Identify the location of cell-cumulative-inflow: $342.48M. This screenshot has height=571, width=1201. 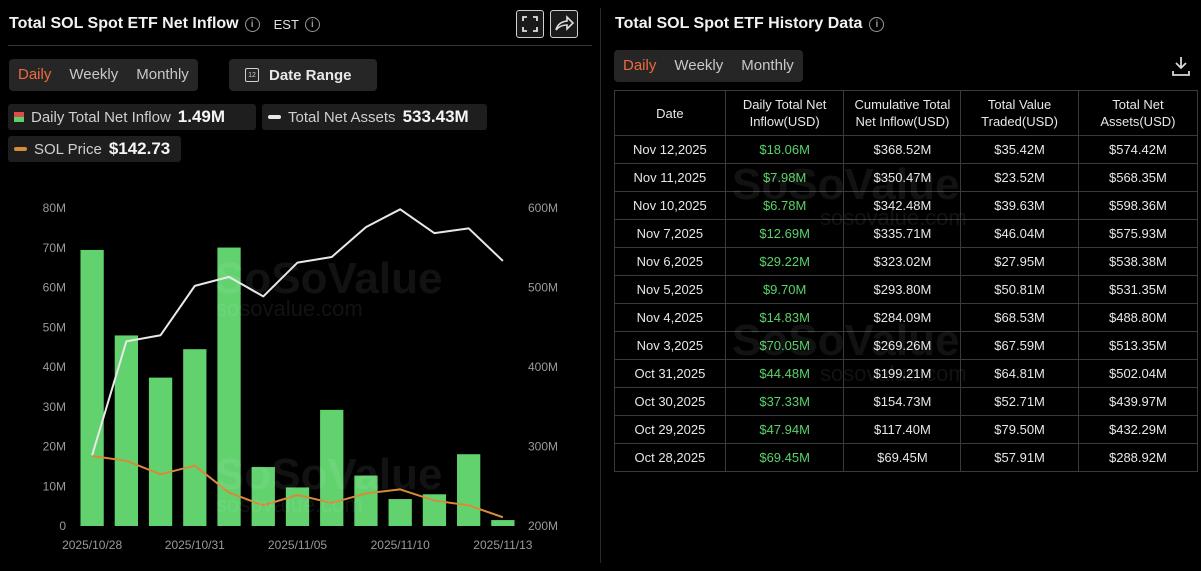
(902, 205).